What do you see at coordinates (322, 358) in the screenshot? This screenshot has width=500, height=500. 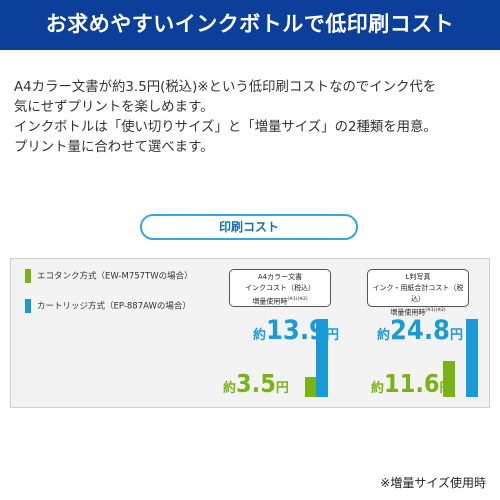 I see `cartridge-bar-a4` at bounding box center [322, 358].